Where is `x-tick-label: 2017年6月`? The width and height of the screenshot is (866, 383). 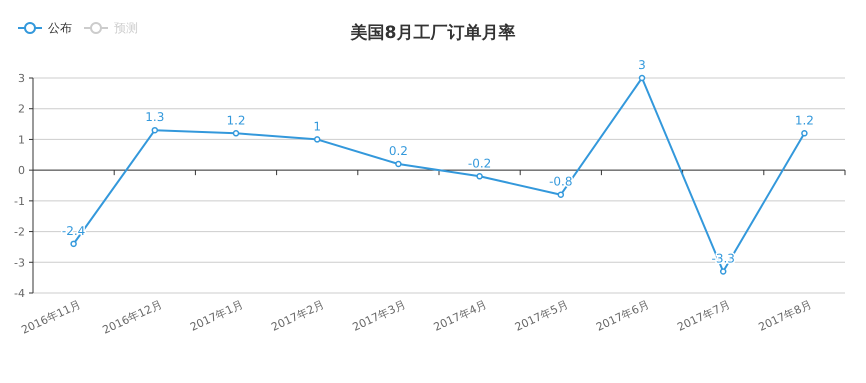 x-tick-label: 2017年6月 is located at coordinates (623, 316).